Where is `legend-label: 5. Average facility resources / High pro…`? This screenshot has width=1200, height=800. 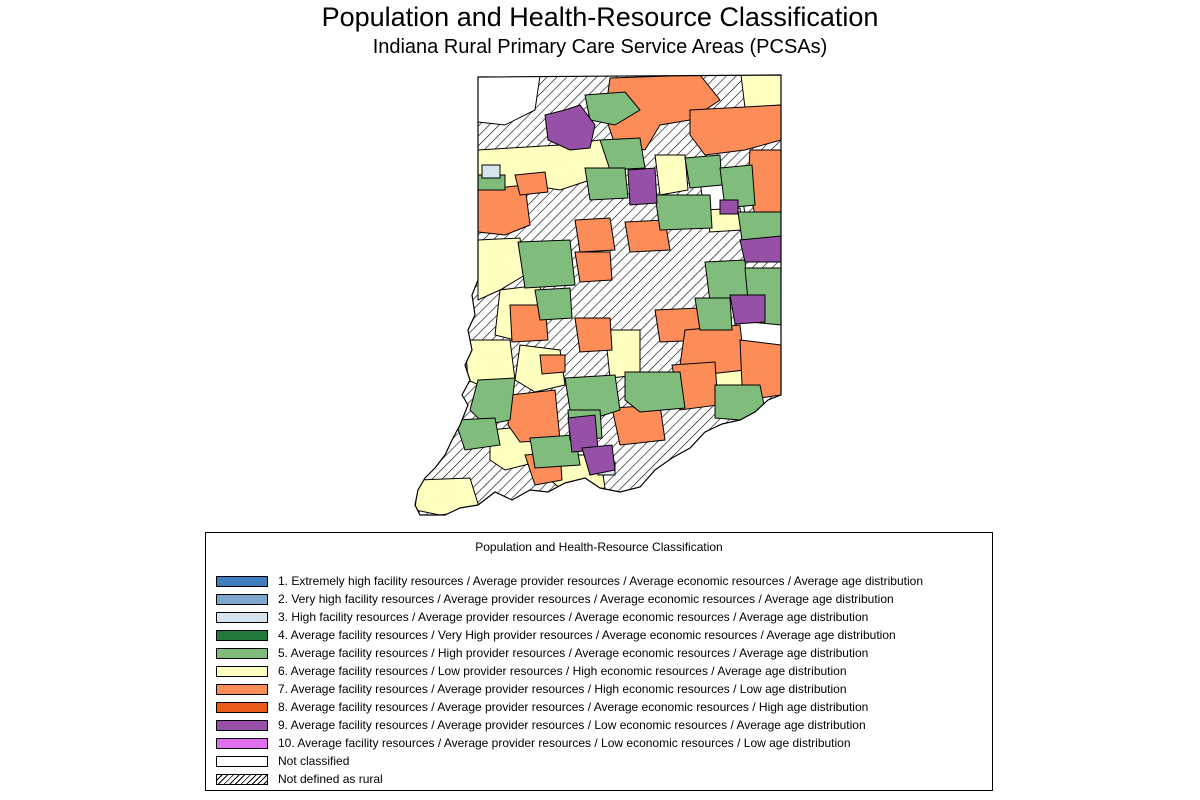
legend-label: 5. Average facility resources / High pro… is located at coordinates (573, 653).